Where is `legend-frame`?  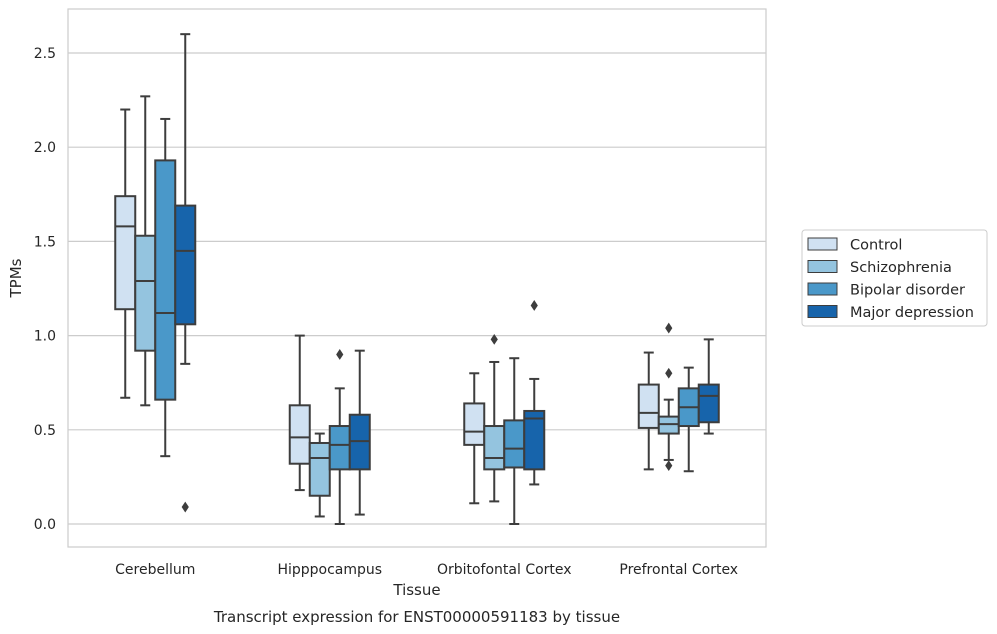 legend-frame is located at coordinates (894, 278).